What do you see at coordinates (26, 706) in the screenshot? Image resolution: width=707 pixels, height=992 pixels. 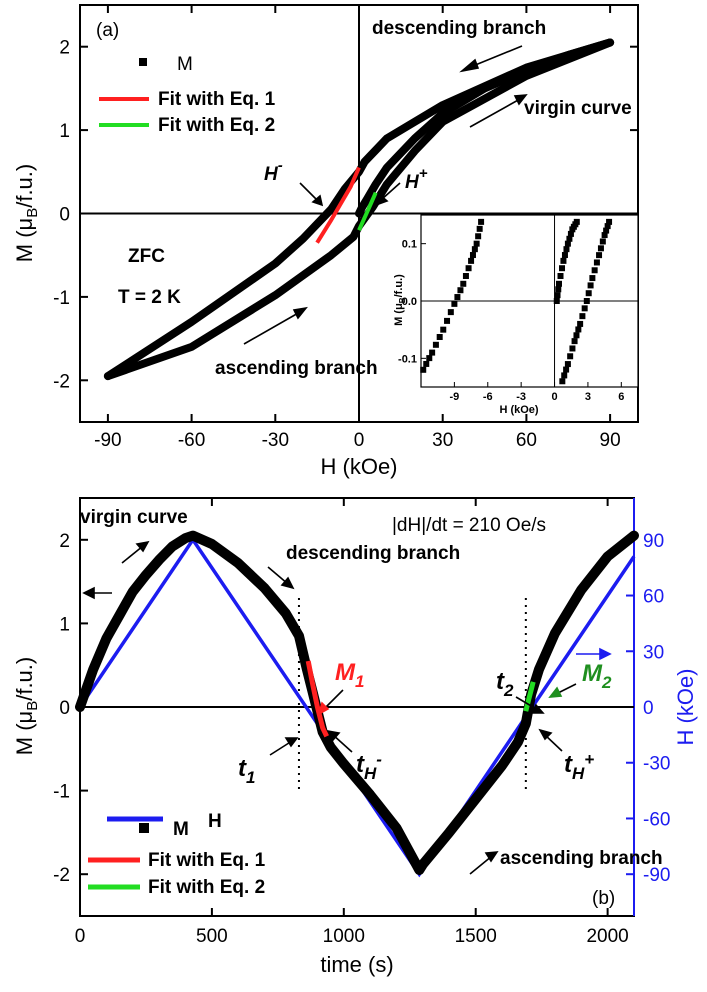 I see `panel-b-ylabel: M (μB/f.u.)` at bounding box center [26, 706].